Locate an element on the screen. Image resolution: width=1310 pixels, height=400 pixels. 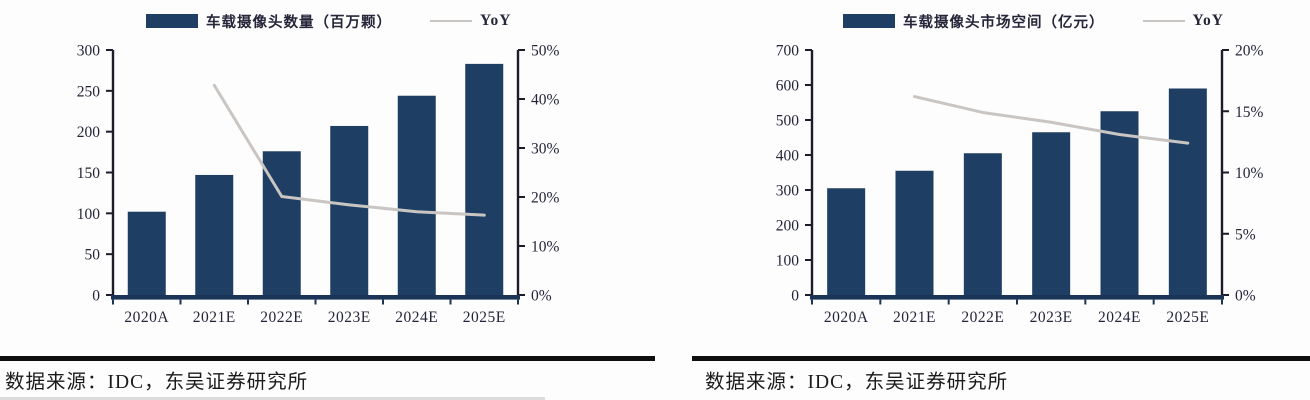
left-axis-tick-label: 600 is located at coordinates (788, 86).